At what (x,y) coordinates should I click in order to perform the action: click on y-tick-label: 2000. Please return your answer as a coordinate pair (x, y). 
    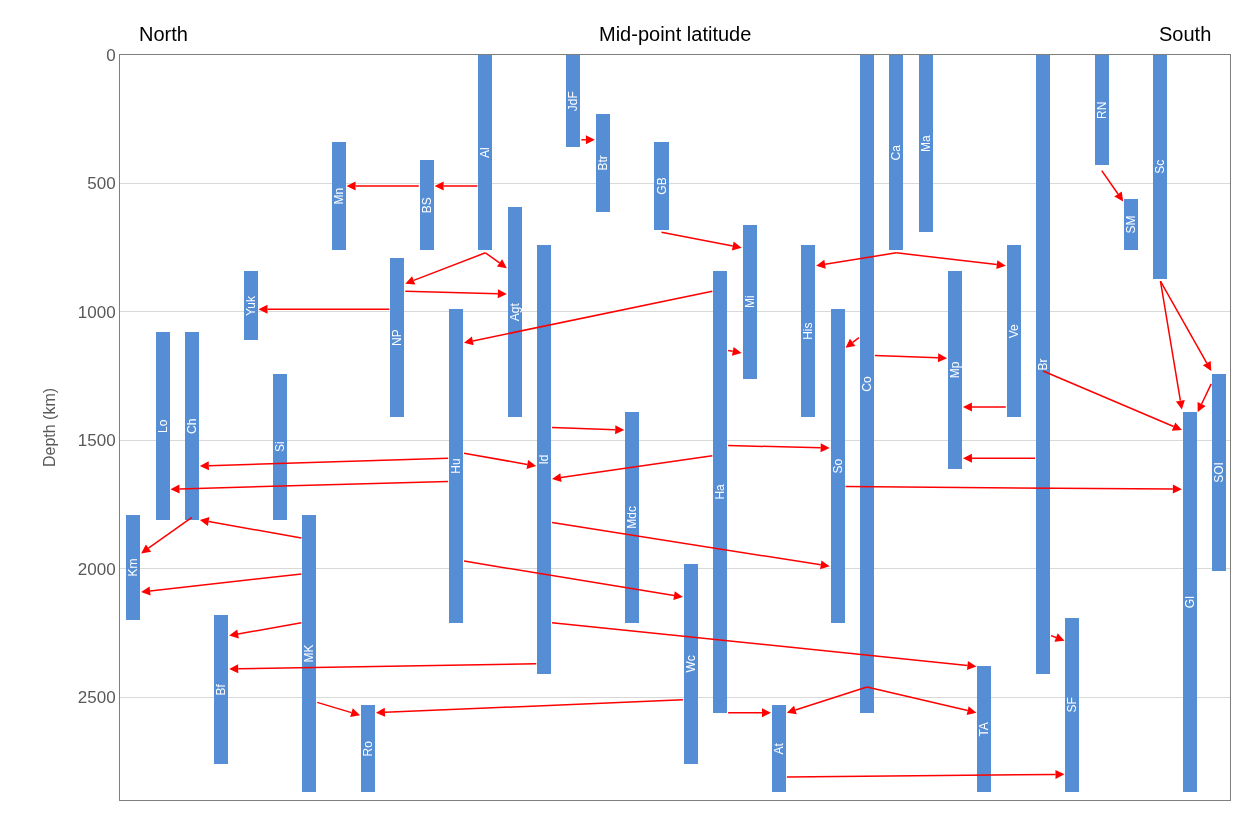
    Looking at the image, I should click on (96, 569).